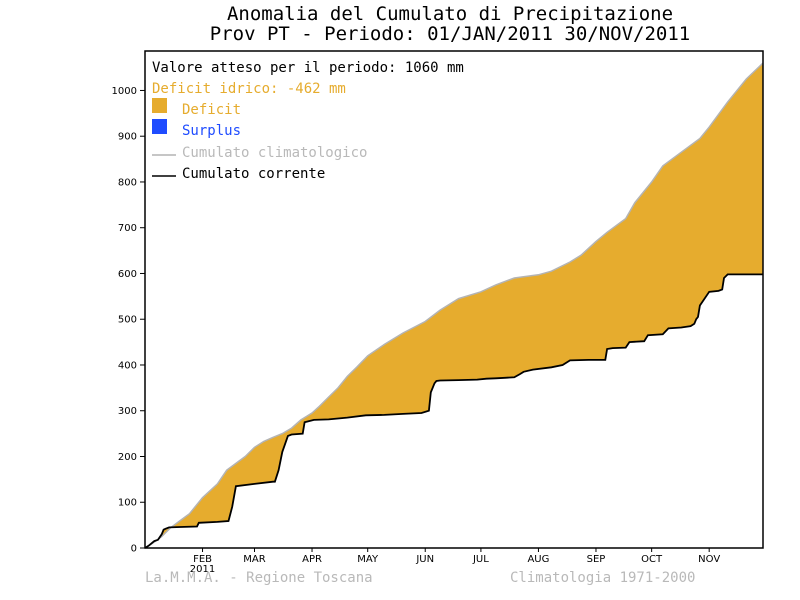  I want to click on x-tick-label: MAY, so click(368, 559).